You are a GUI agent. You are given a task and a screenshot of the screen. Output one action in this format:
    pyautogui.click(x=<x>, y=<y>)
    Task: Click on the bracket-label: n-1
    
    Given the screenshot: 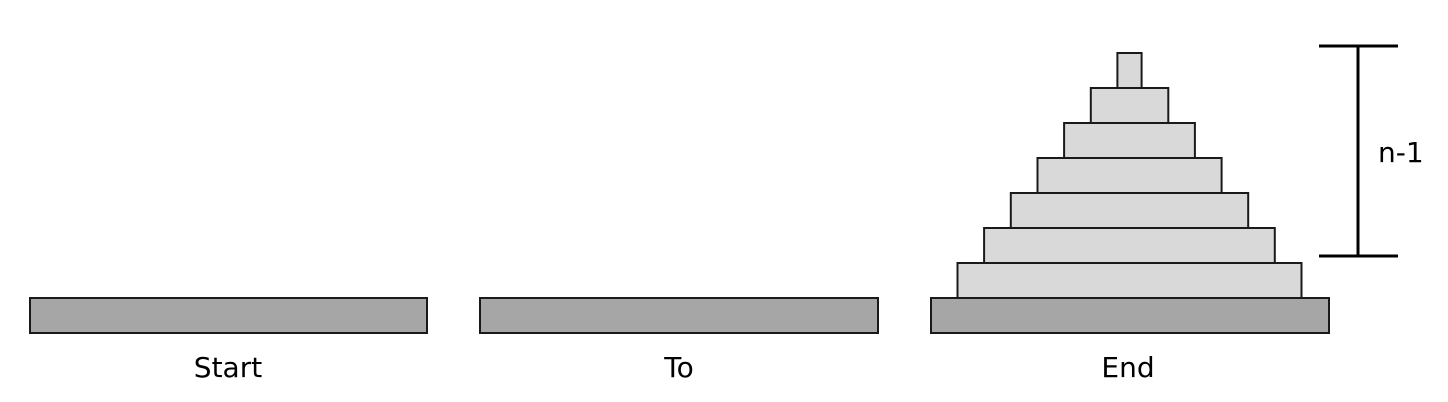 What is the action you would take?
    pyautogui.click(x=1401, y=152)
    